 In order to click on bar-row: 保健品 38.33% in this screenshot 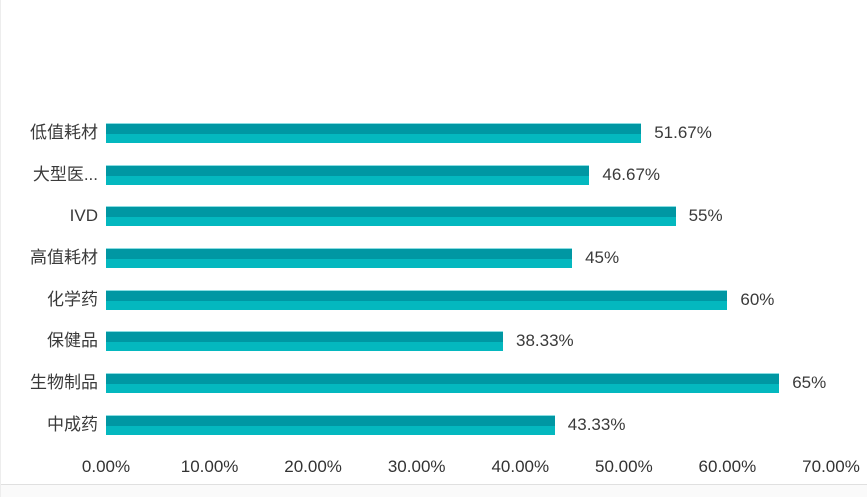, I will do `click(434, 341)`.